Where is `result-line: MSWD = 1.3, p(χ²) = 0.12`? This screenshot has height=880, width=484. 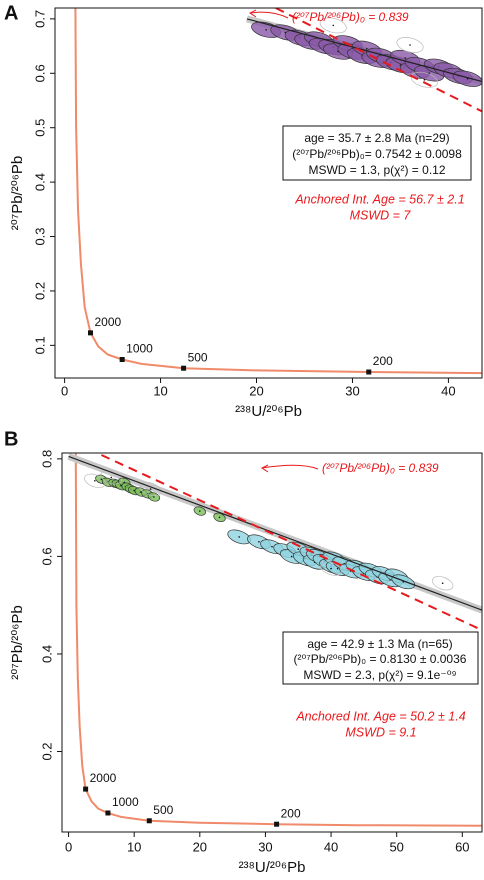
result-line: MSWD = 1.3, p(χ²) = 0.12 is located at coordinates (376, 170).